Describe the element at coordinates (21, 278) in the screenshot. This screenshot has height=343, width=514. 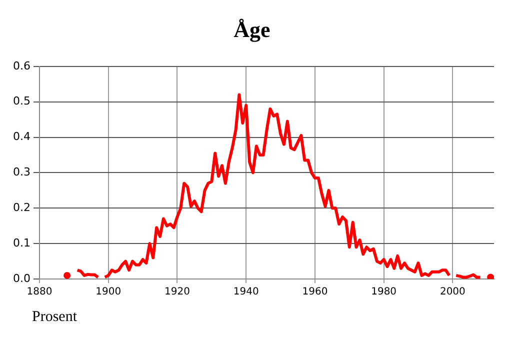
I see `y-tick-label: 0.0` at that location.